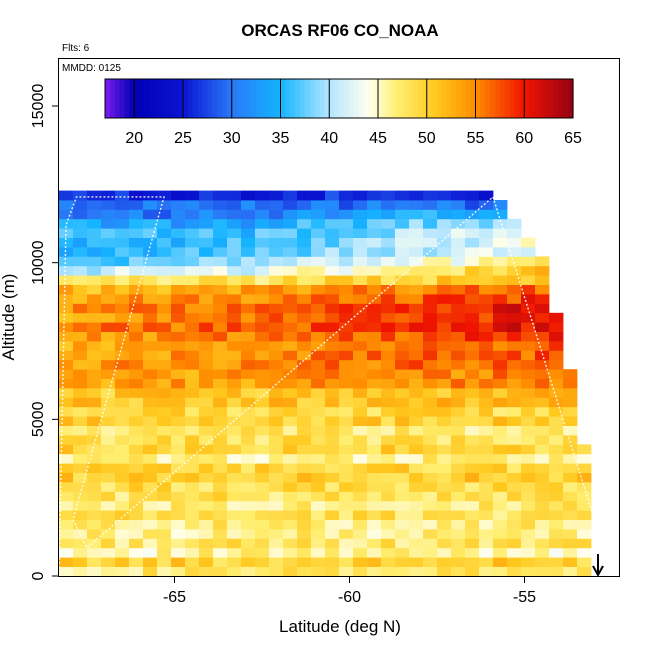  What do you see at coordinates (524, 138) in the screenshot?
I see `colorbar-tick-label: 60` at bounding box center [524, 138].